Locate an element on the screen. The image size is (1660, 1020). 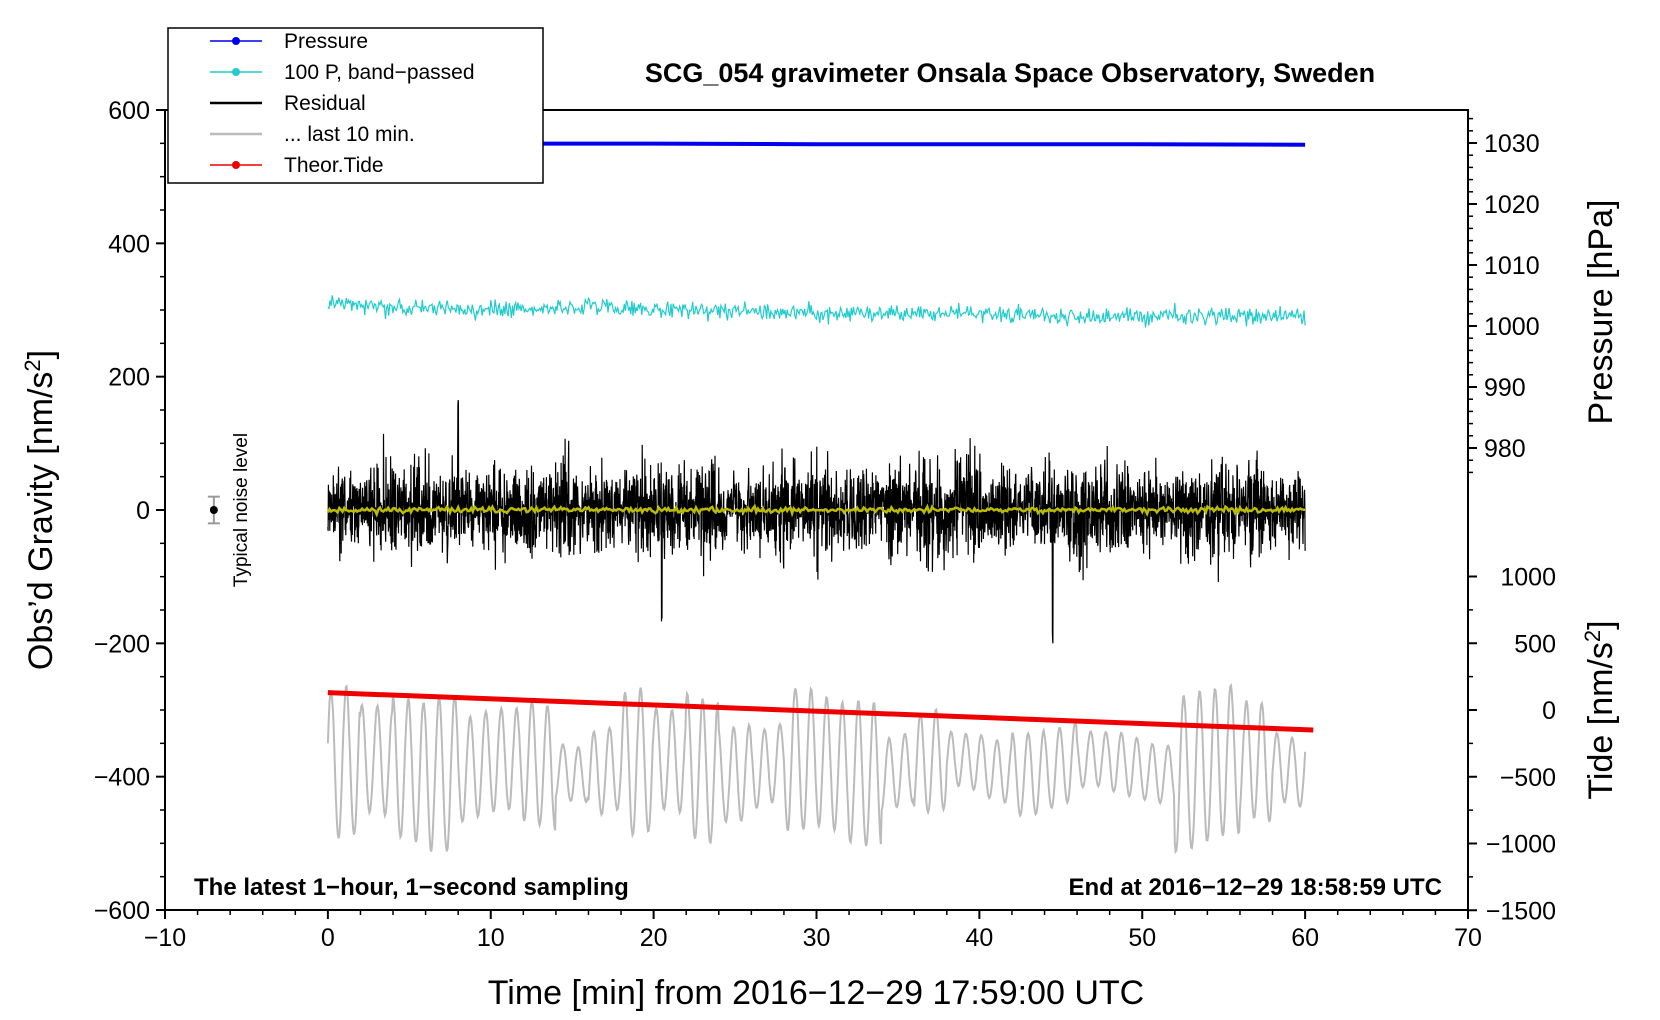
tide-tick-label: 500 is located at coordinates (1535, 644).